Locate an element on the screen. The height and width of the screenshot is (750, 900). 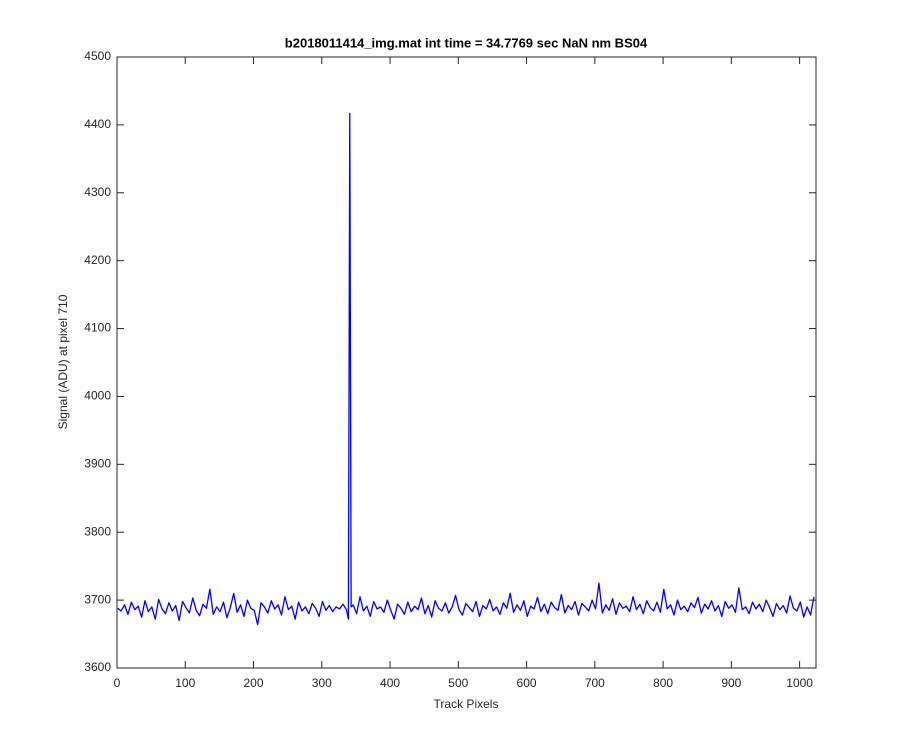
y-tick-label: 4300 is located at coordinates (97, 192).